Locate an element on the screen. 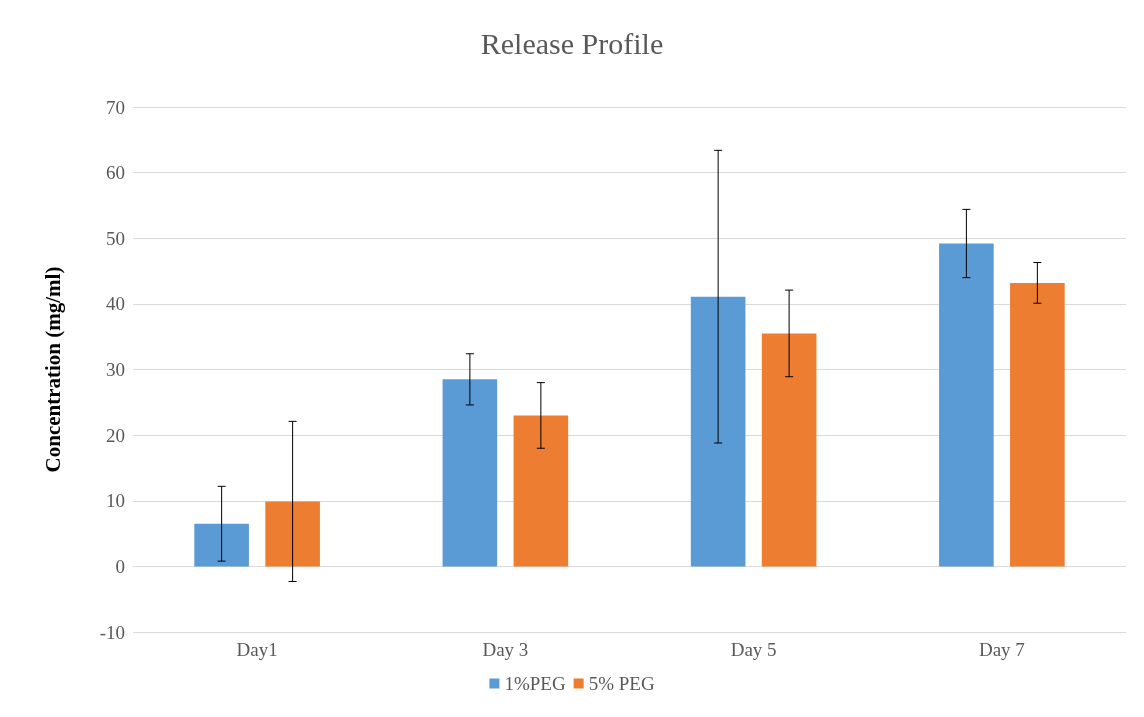 The height and width of the screenshot is (717, 1144). x-tick-label: Day 5 is located at coordinates (753, 649).